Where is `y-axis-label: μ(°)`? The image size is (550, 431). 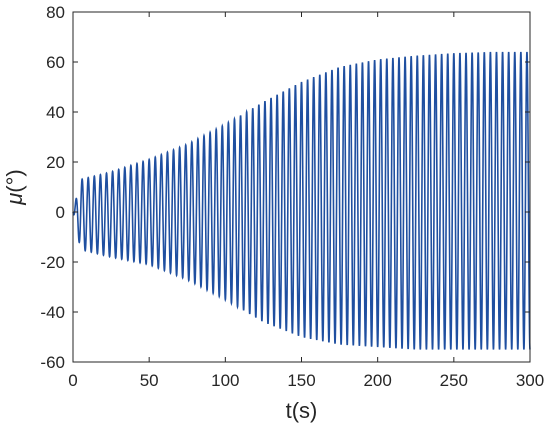 y-axis-label: μ(°) is located at coordinates (14, 187).